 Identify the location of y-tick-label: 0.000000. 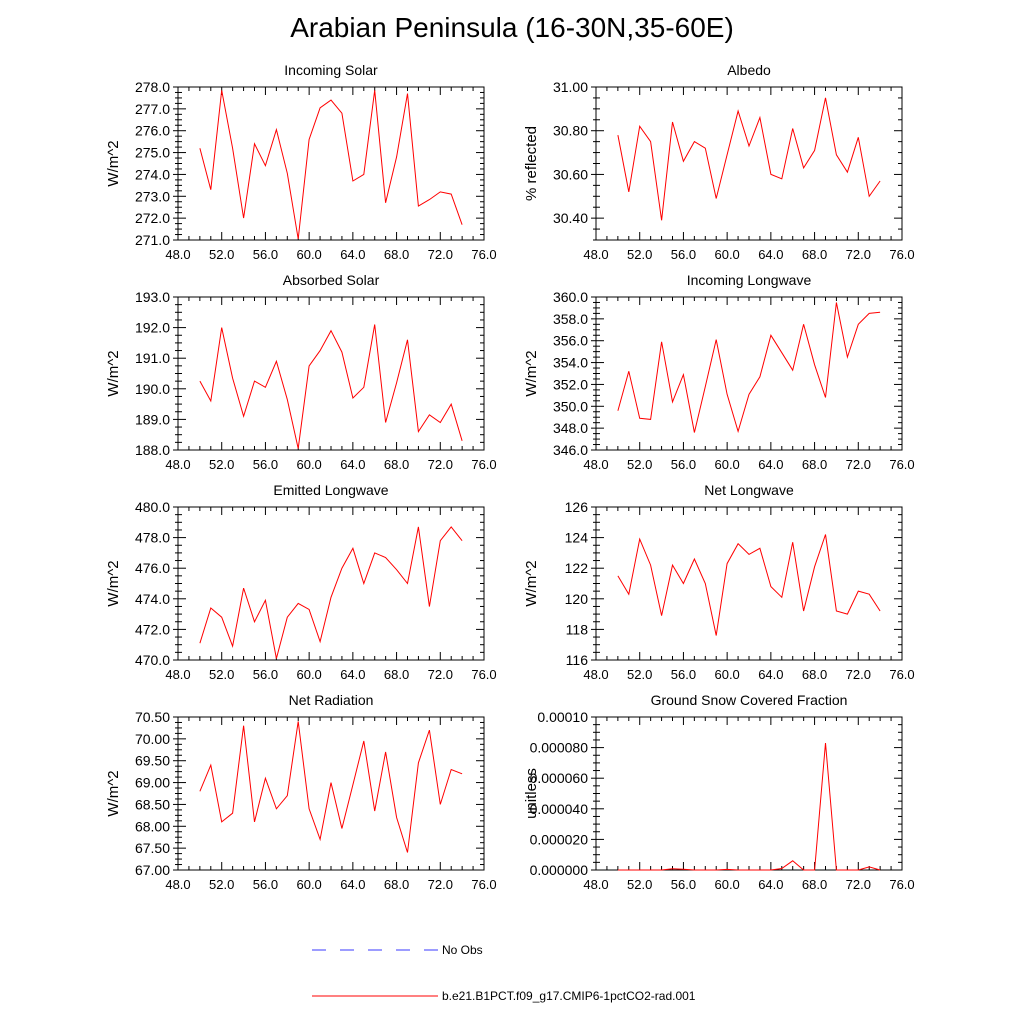
(559, 870).